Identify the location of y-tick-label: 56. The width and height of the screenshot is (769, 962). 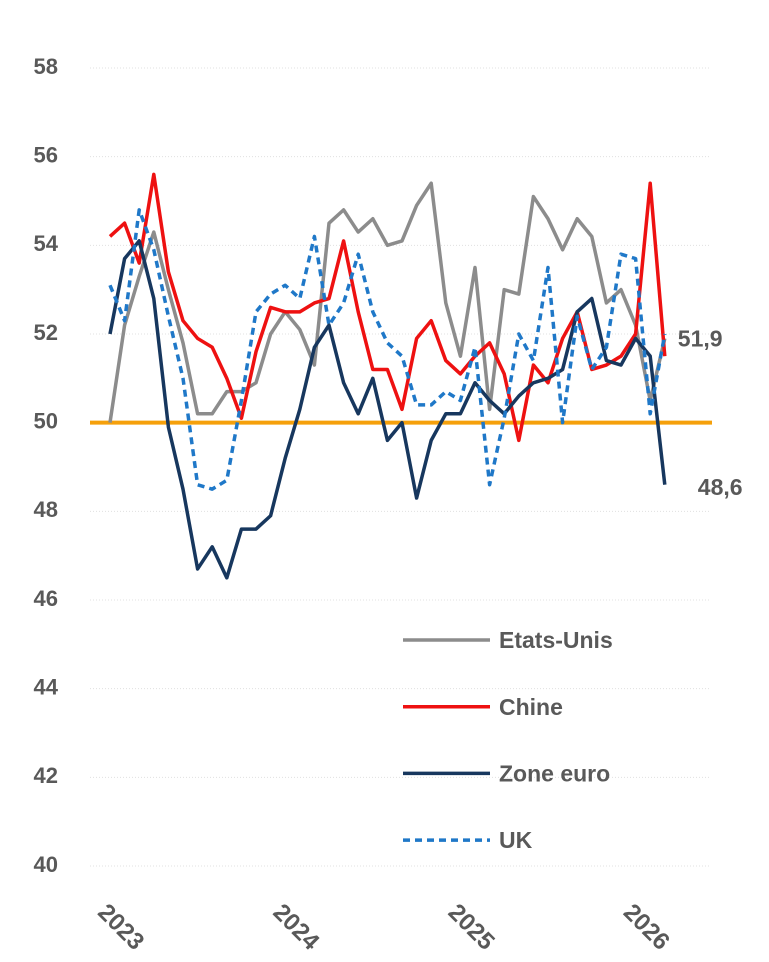
(46, 154).